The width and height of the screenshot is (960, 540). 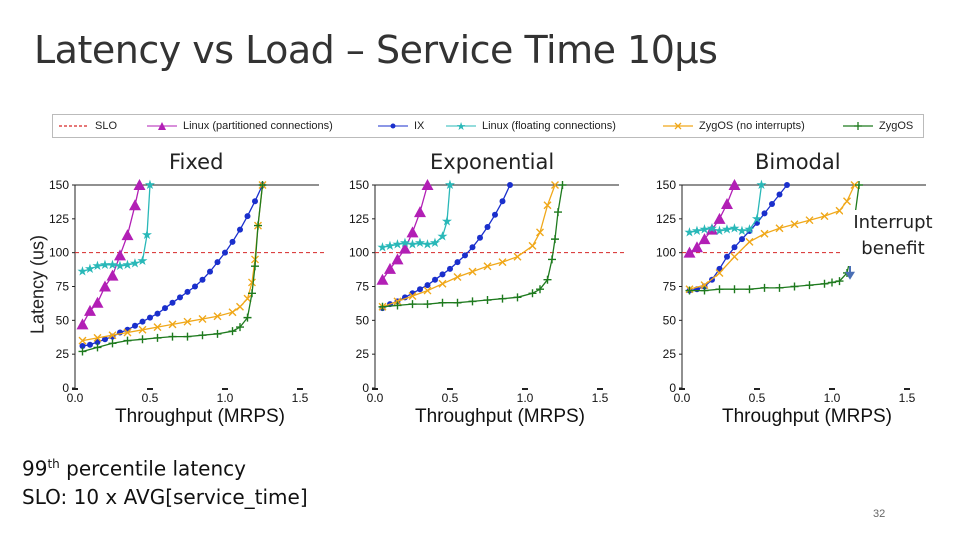 What do you see at coordinates (225, 398) in the screenshot?
I see `x-tick-label: 1.0` at bounding box center [225, 398].